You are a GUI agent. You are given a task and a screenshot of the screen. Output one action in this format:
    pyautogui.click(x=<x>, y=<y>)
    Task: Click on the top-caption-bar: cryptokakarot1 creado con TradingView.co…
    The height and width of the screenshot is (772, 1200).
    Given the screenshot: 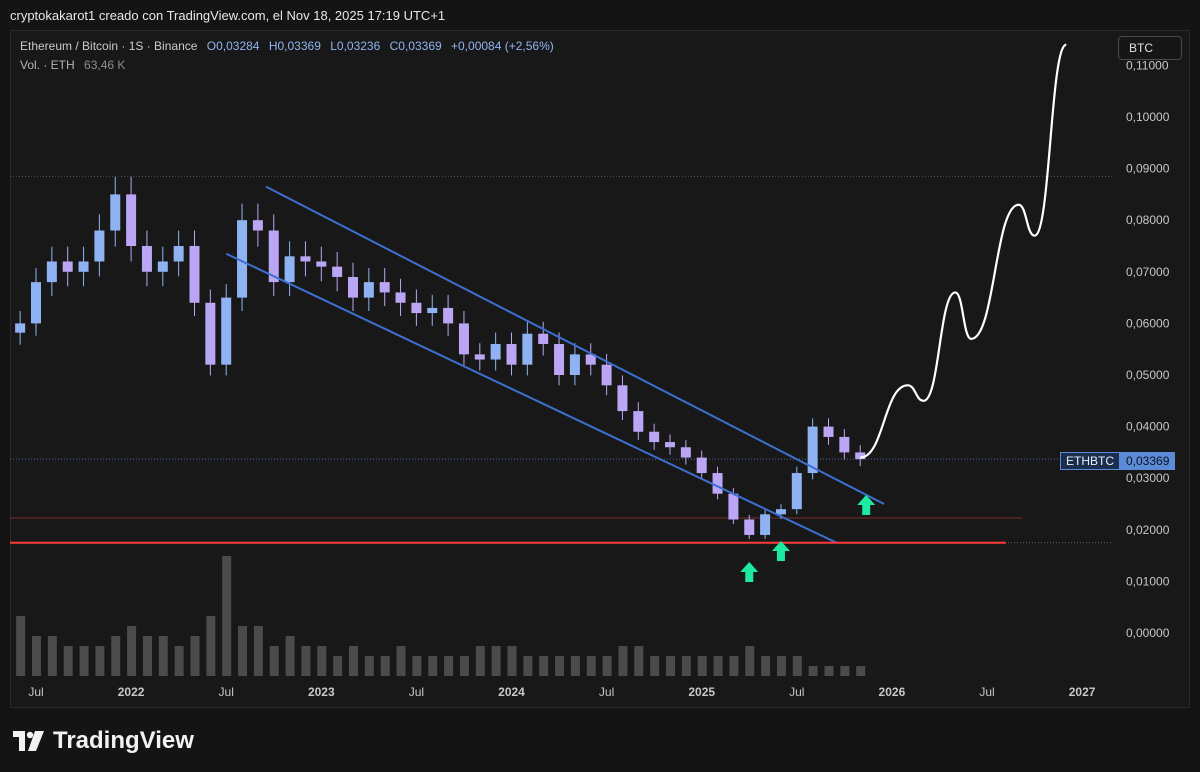 What is the action you would take?
    pyautogui.click(x=600, y=15)
    